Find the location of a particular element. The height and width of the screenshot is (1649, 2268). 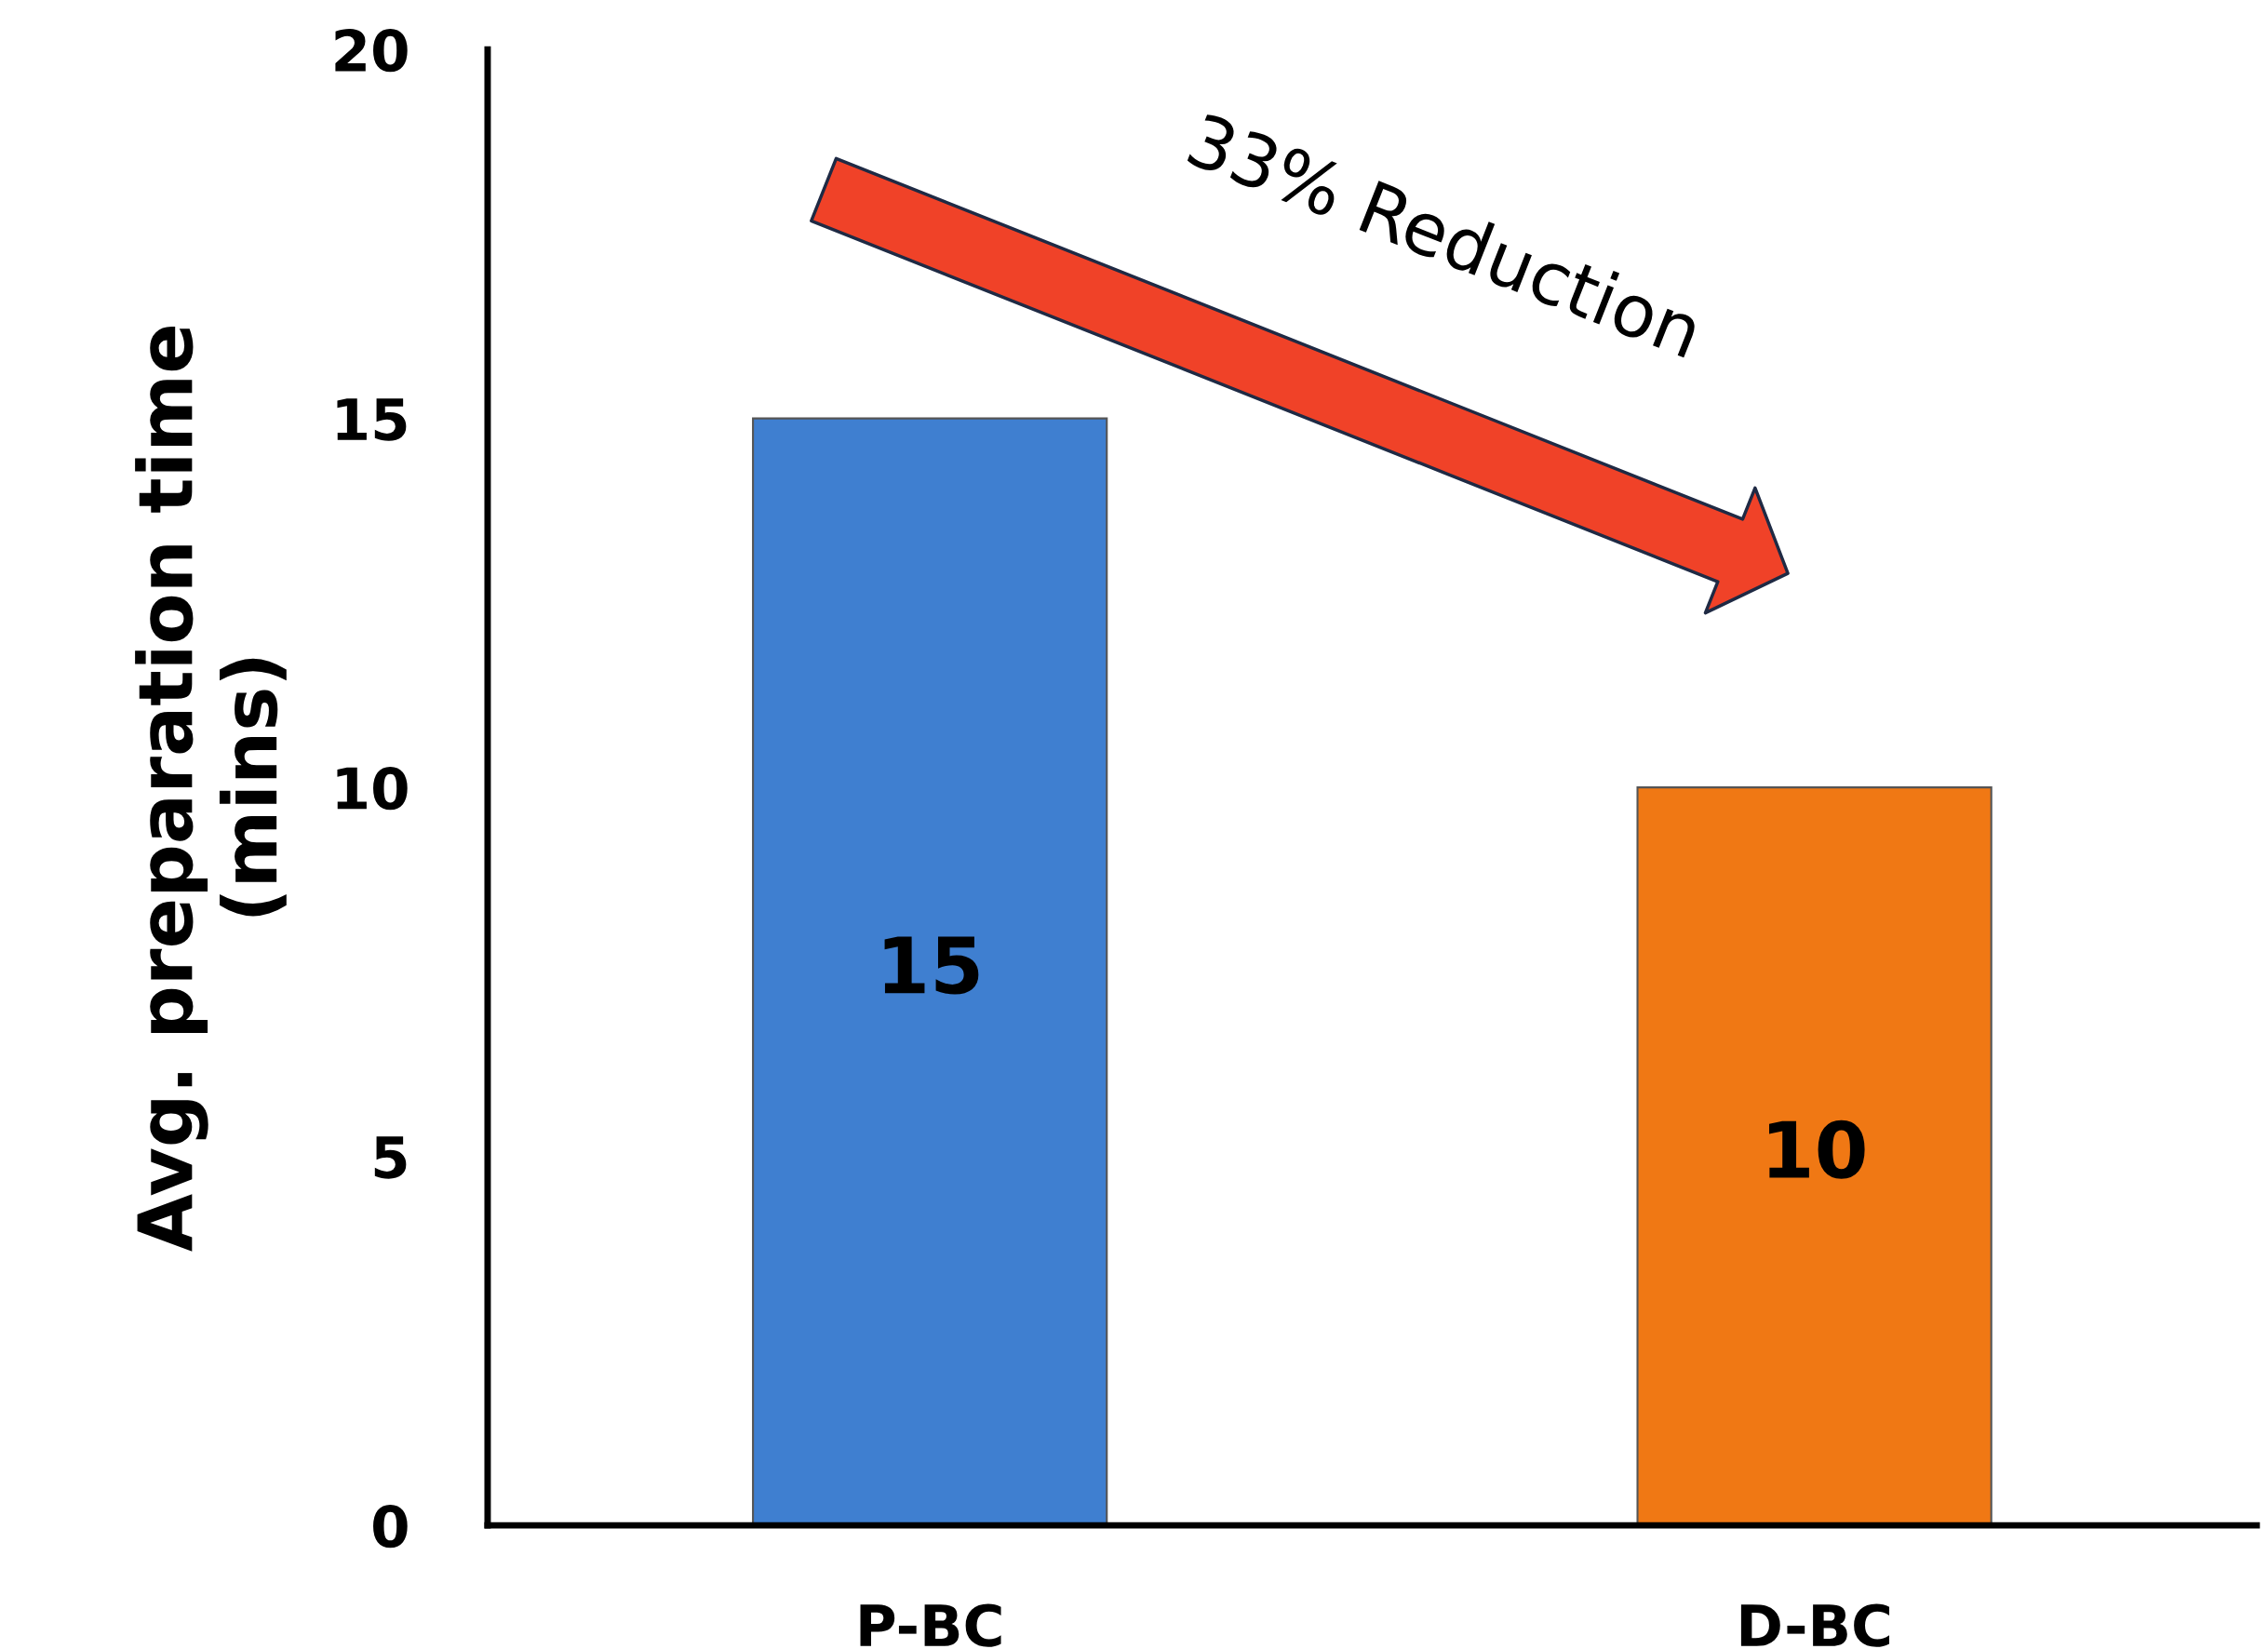

y-tick-label: 10 is located at coordinates (372, 788).